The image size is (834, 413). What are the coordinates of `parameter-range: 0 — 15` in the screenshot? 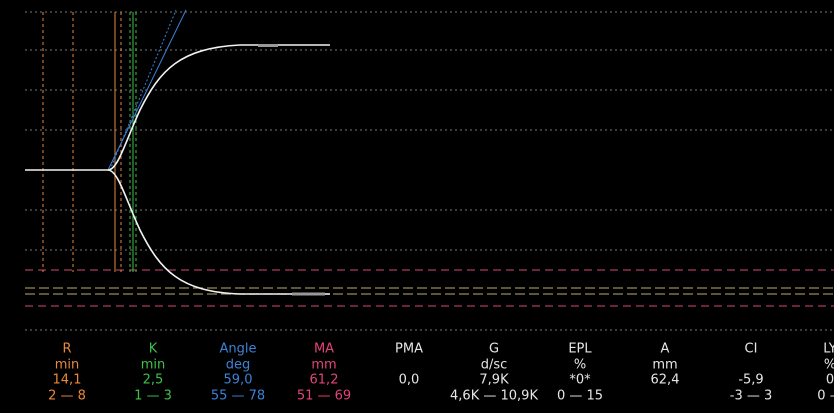 It's located at (580, 396).